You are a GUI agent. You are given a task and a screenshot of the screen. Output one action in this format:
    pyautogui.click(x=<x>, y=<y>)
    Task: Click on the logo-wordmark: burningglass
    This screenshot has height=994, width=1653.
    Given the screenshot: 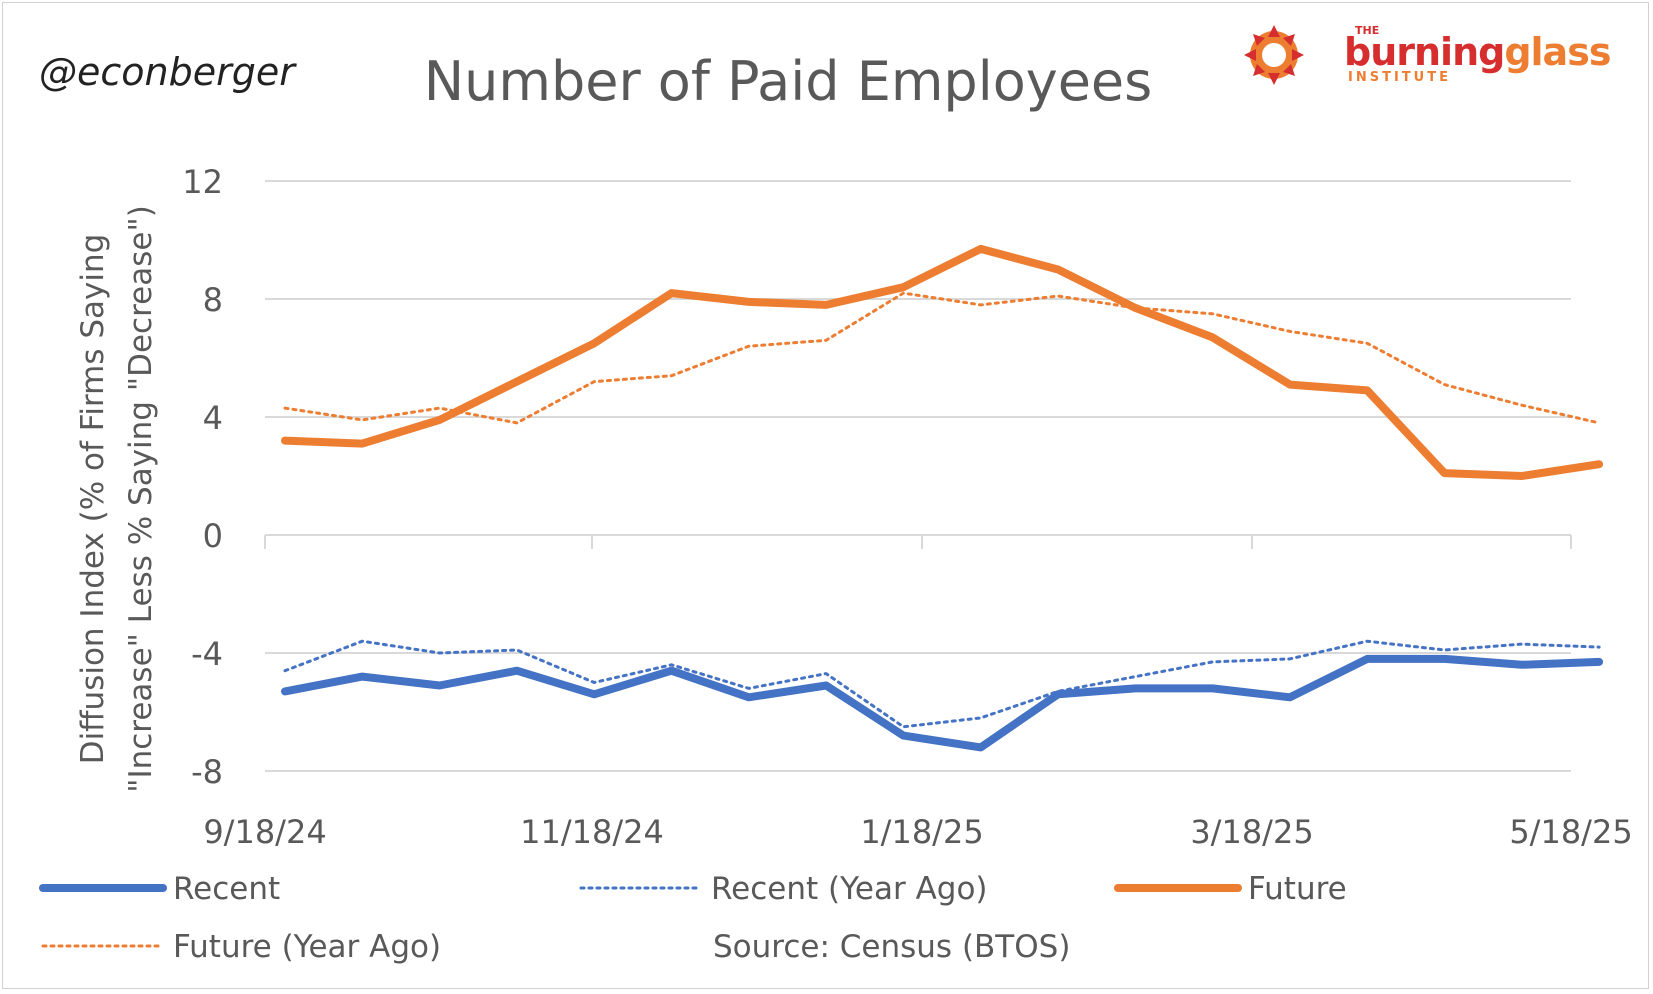 What is the action you would take?
    pyautogui.click(x=1477, y=52)
    